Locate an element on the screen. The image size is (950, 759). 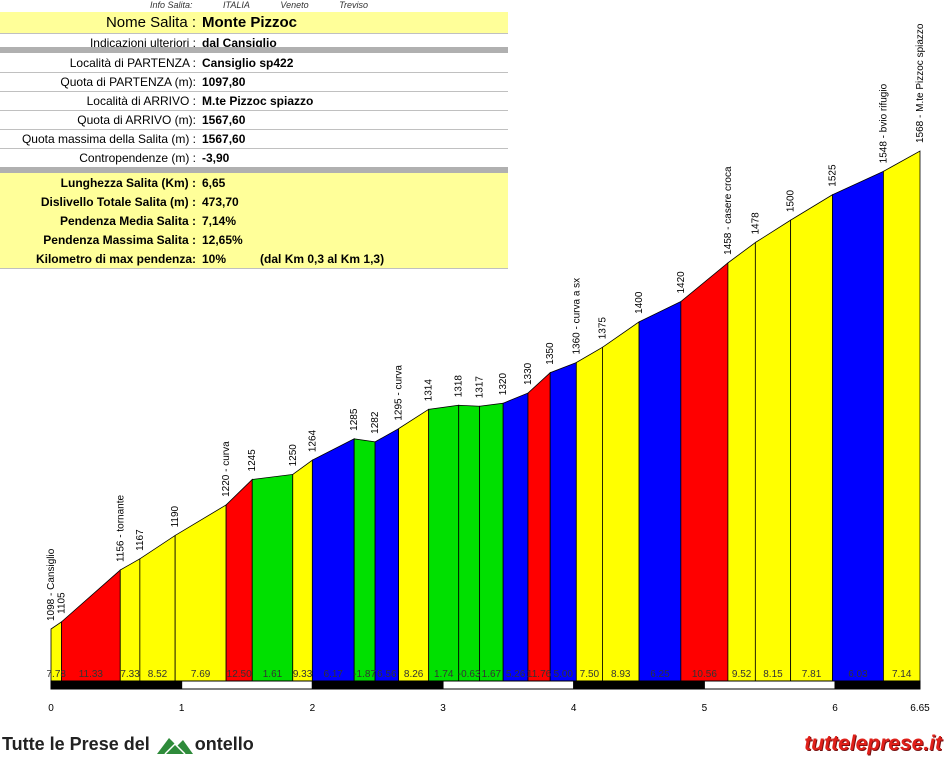
elevation-label: 1400 is located at coordinates (639, 302).